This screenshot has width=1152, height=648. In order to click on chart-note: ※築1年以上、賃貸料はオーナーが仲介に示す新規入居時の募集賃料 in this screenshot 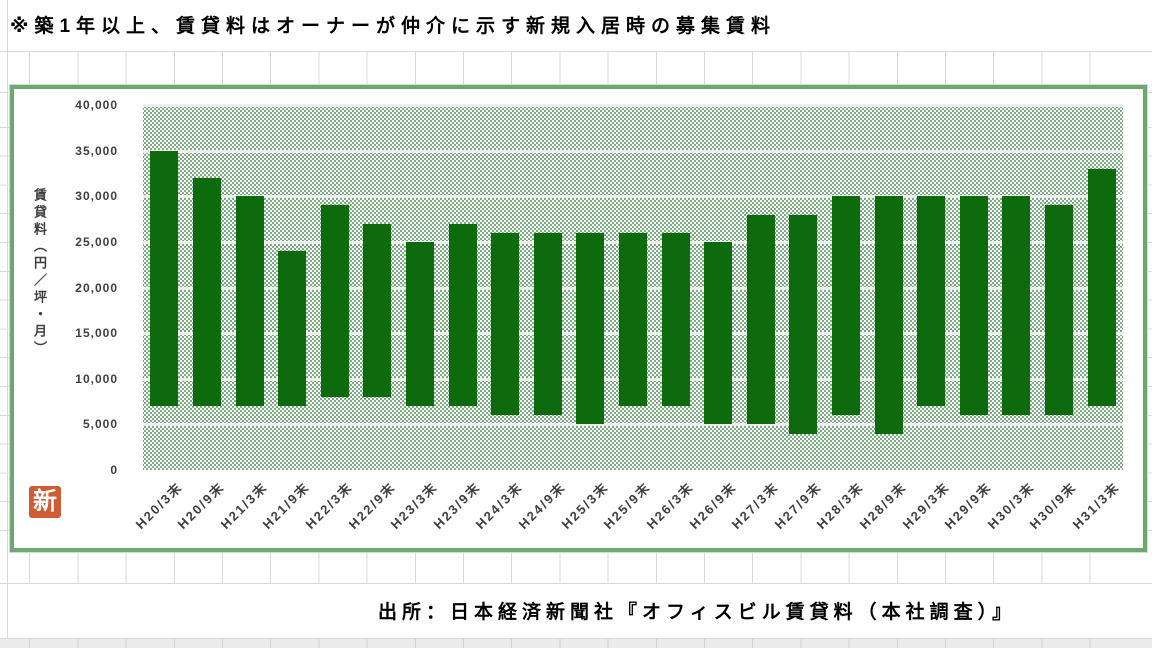, I will do `click(393, 26)`.